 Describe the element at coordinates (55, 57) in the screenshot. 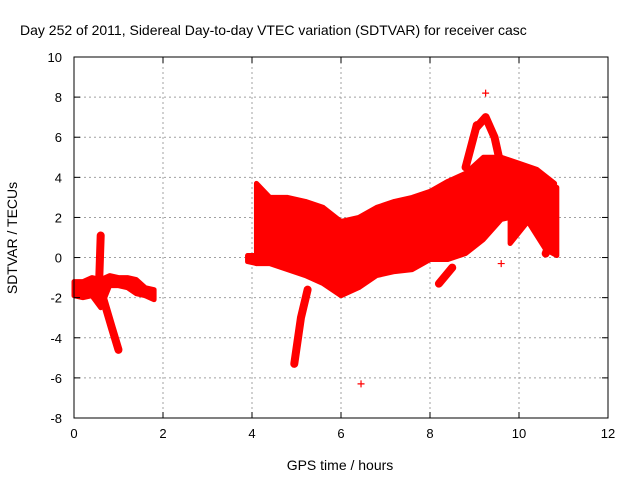

I see `y-tick-label: 10` at that location.